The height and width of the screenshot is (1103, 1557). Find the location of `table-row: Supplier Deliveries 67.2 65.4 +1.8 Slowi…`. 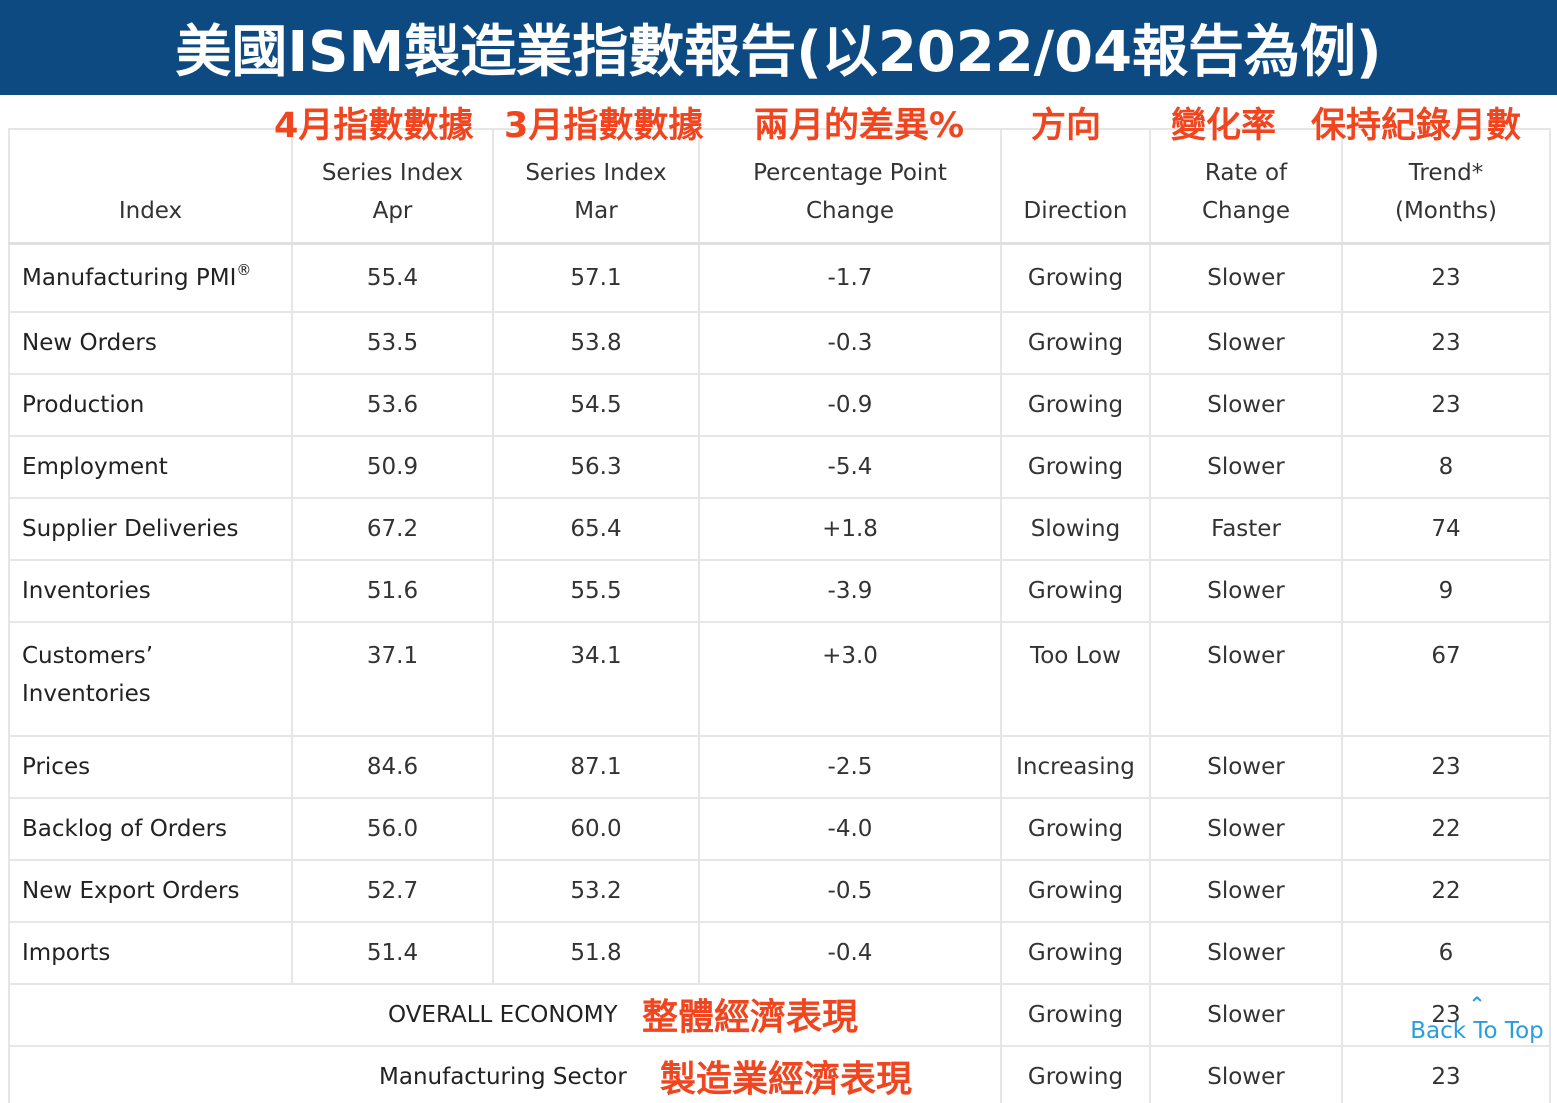

table-row: Supplier Deliveries 67.2 65.4 +1.8 Slowi… is located at coordinates (779, 529).